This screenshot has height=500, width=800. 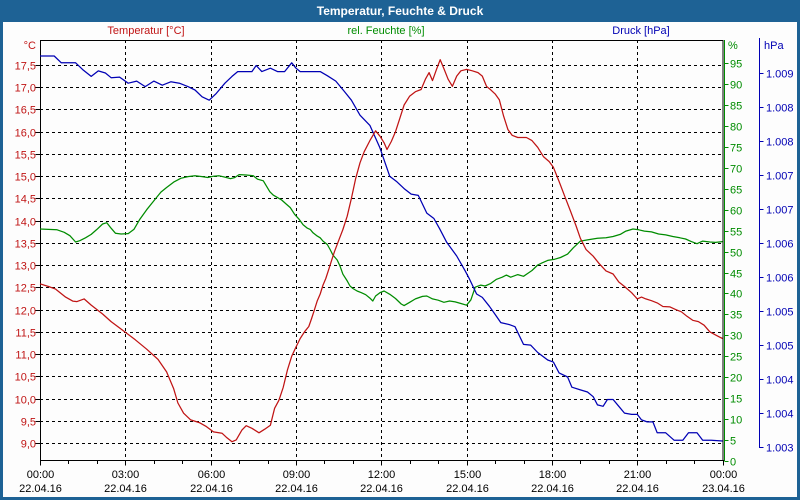 What do you see at coordinates (146, 31) in the screenshot?
I see `legend-temperature-label: Temperatur [°C]` at bounding box center [146, 31].